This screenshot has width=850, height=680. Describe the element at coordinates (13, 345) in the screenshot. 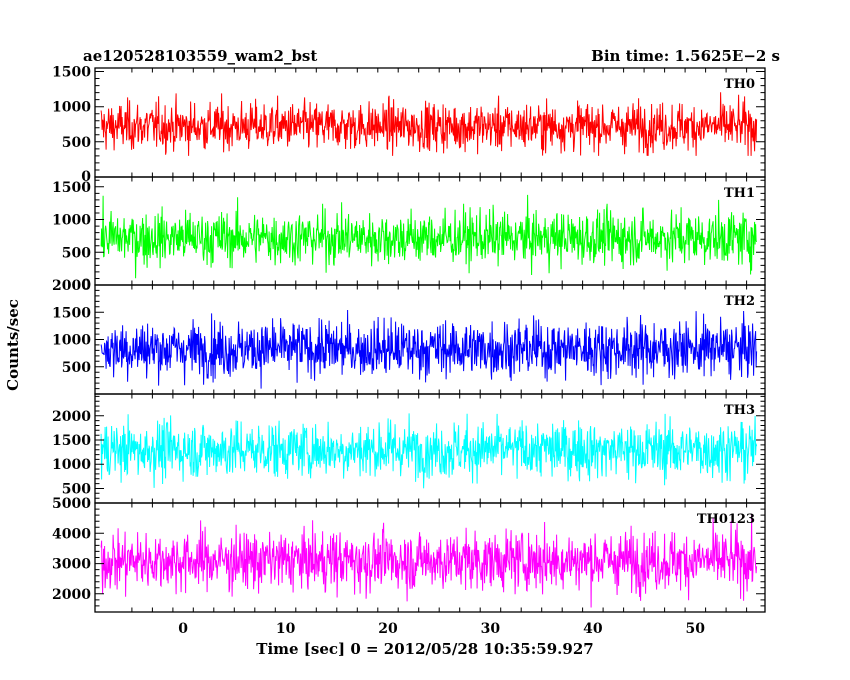

I see `y-axis-title: Counts/sec` at that location.